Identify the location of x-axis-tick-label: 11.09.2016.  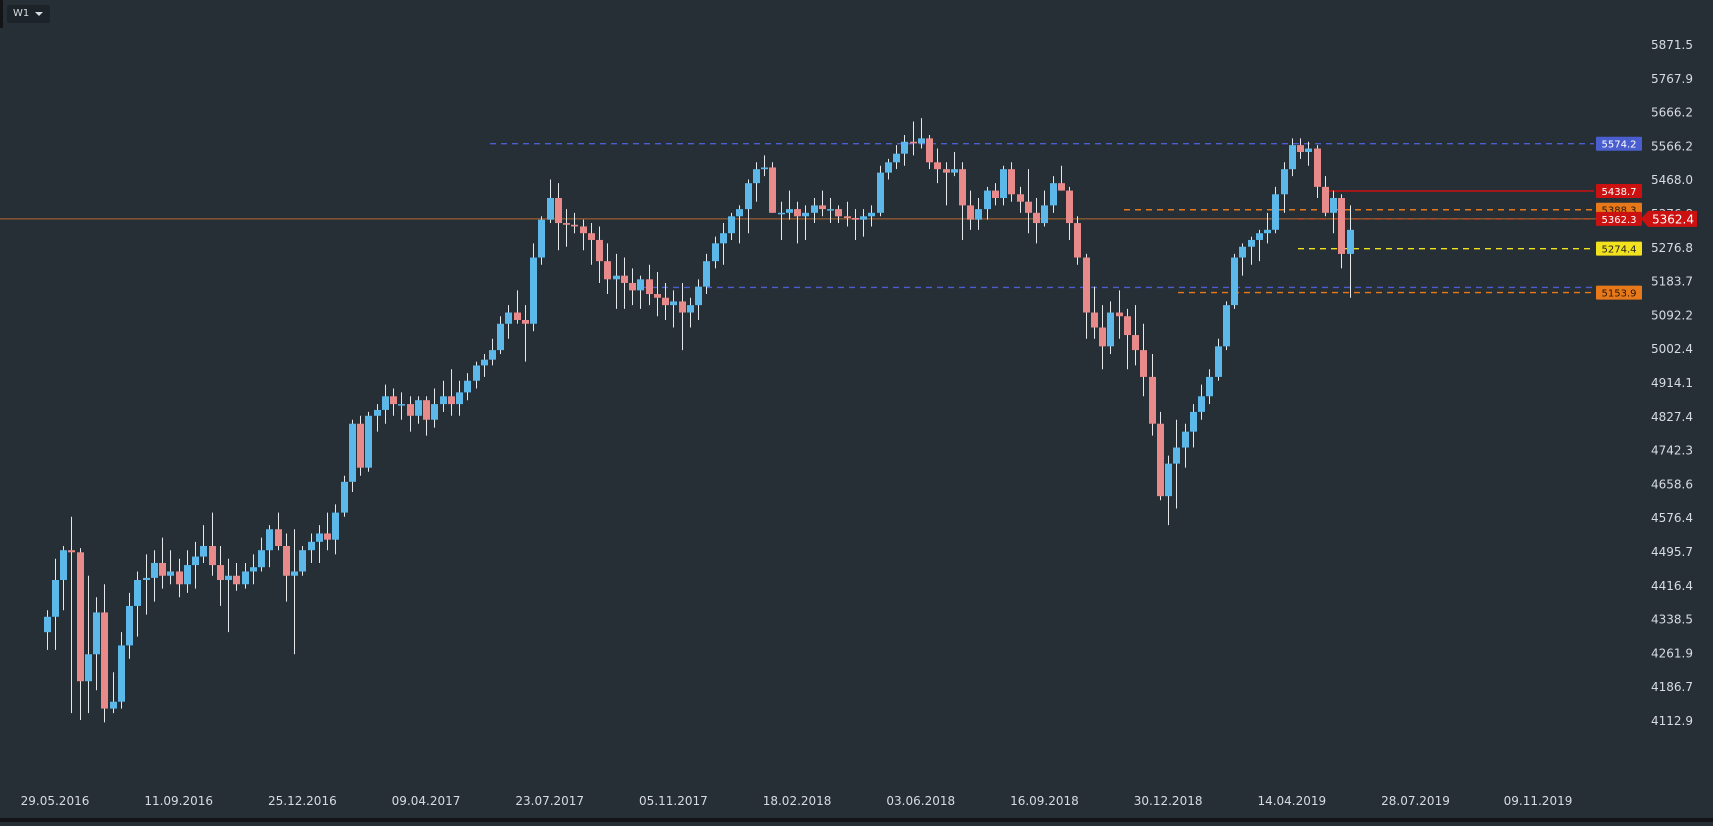
(178, 801).